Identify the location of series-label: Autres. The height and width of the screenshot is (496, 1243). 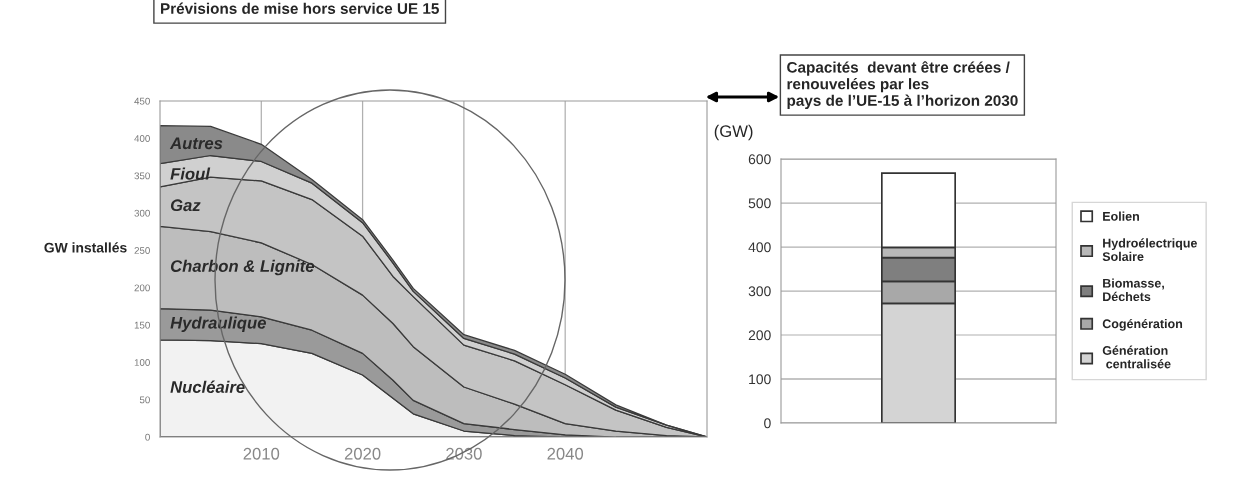
(196, 143).